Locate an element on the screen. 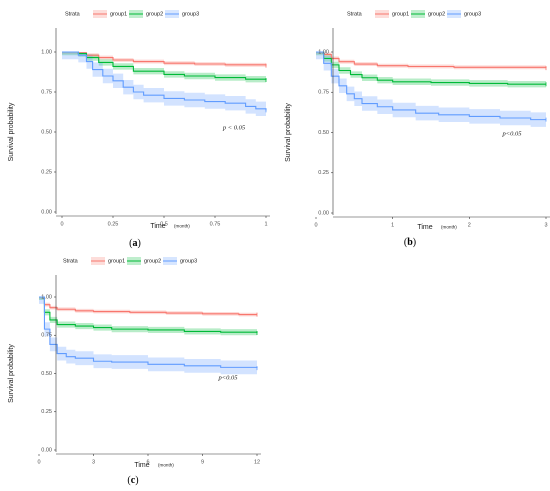 This screenshot has width=550, height=491. ci-band-group2 is located at coordinates (431, 70).